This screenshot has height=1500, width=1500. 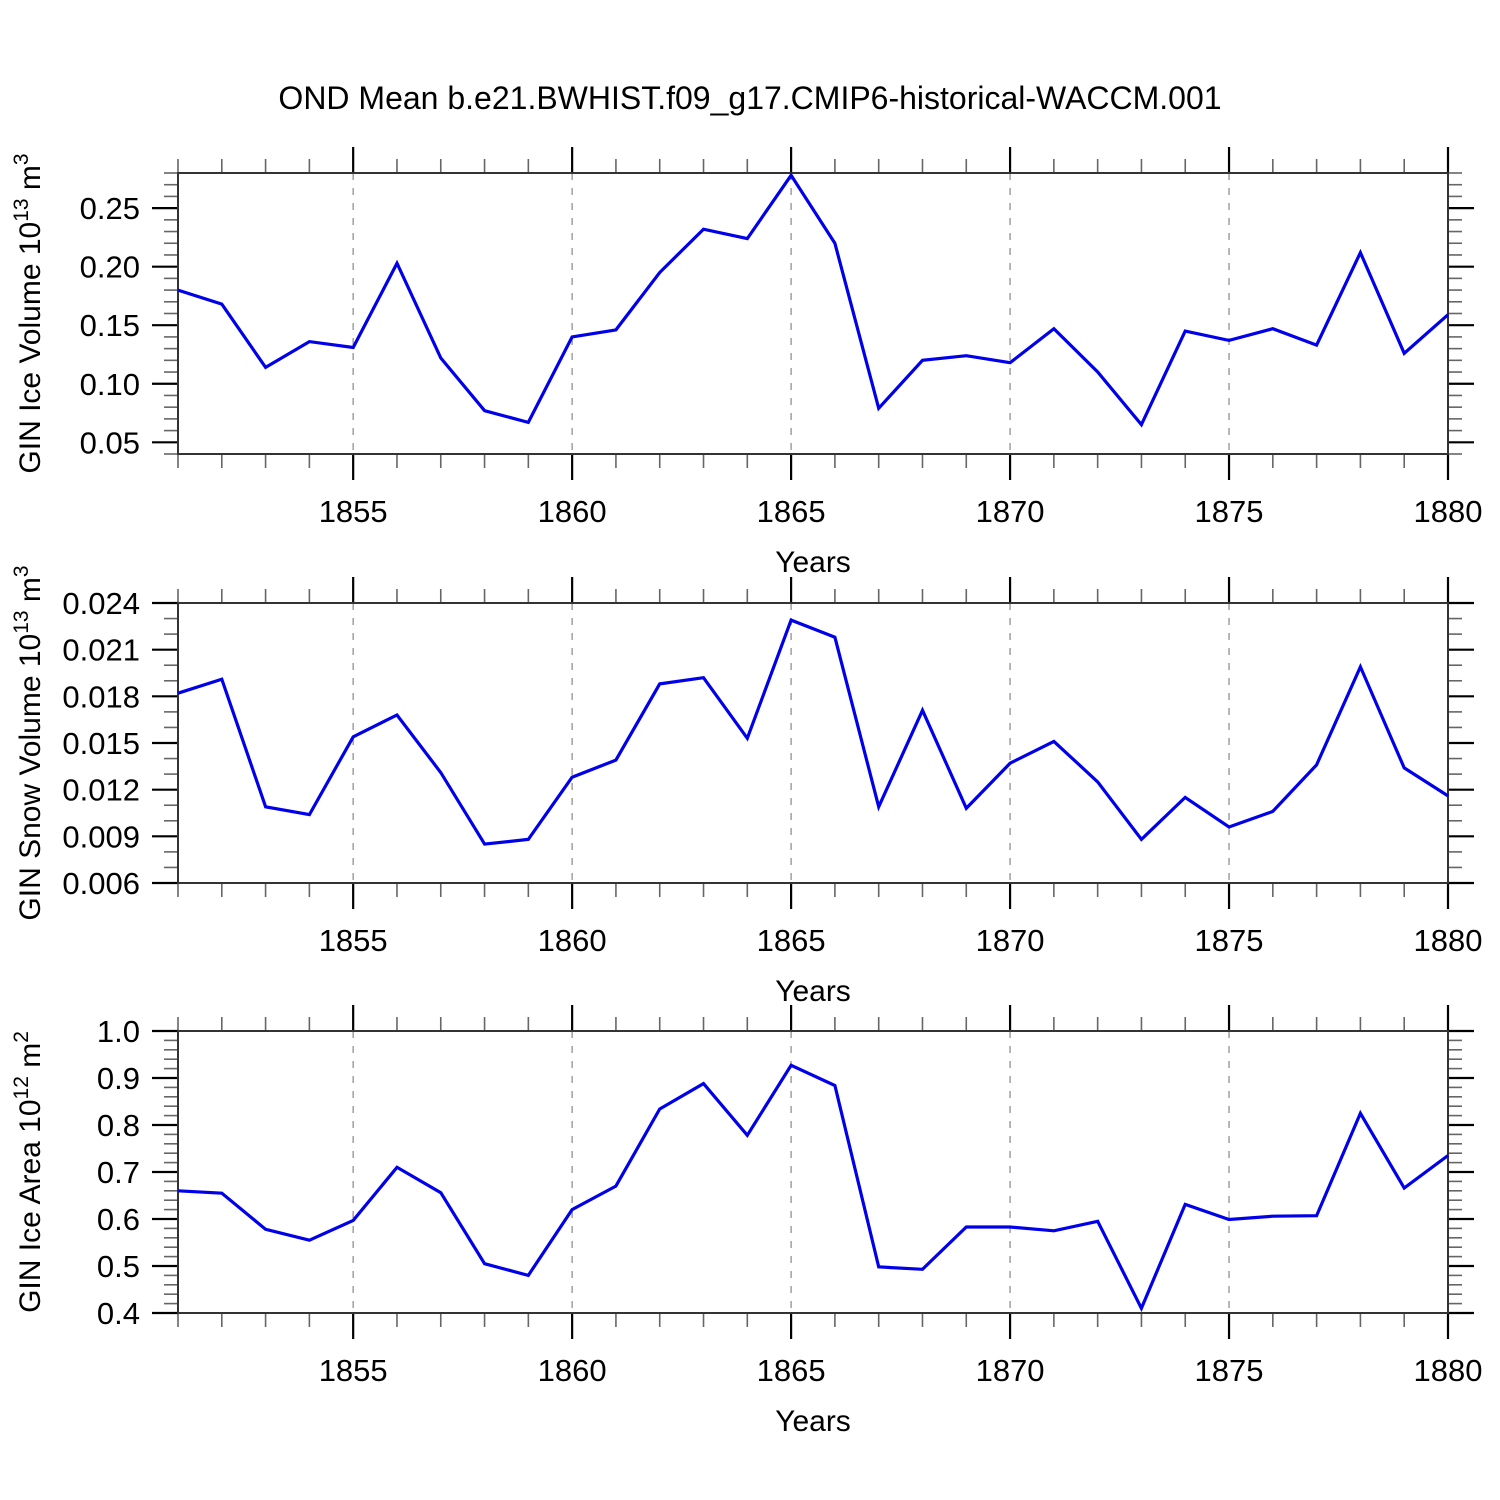 I want to click on xaxis-title-ice-area: Years, so click(x=813, y=1421).